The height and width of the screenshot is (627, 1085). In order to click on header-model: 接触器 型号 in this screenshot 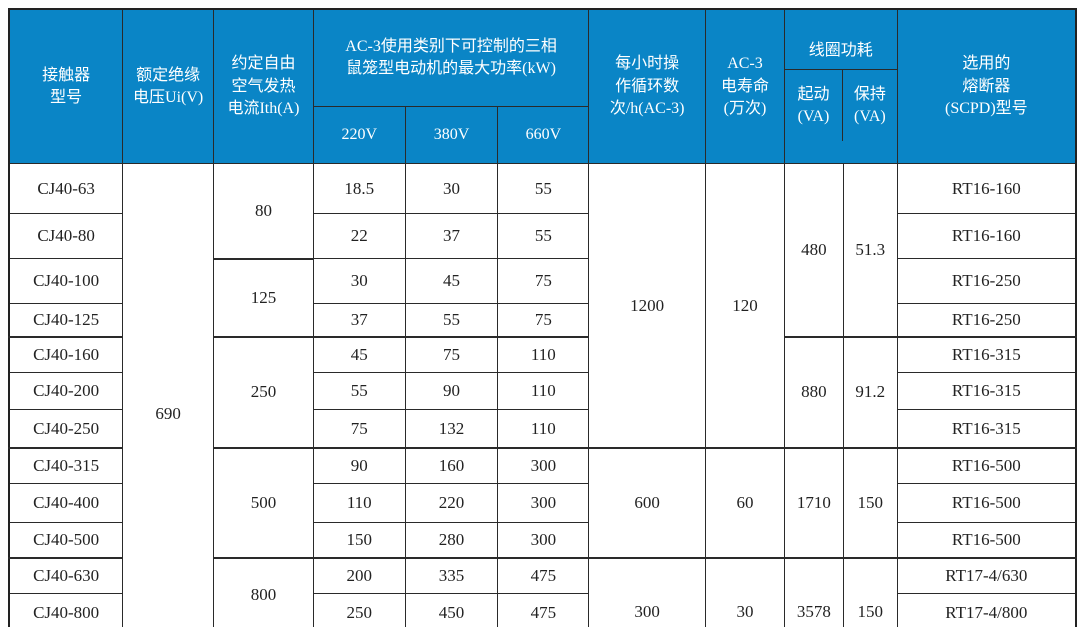, I will do `click(66, 86)`.